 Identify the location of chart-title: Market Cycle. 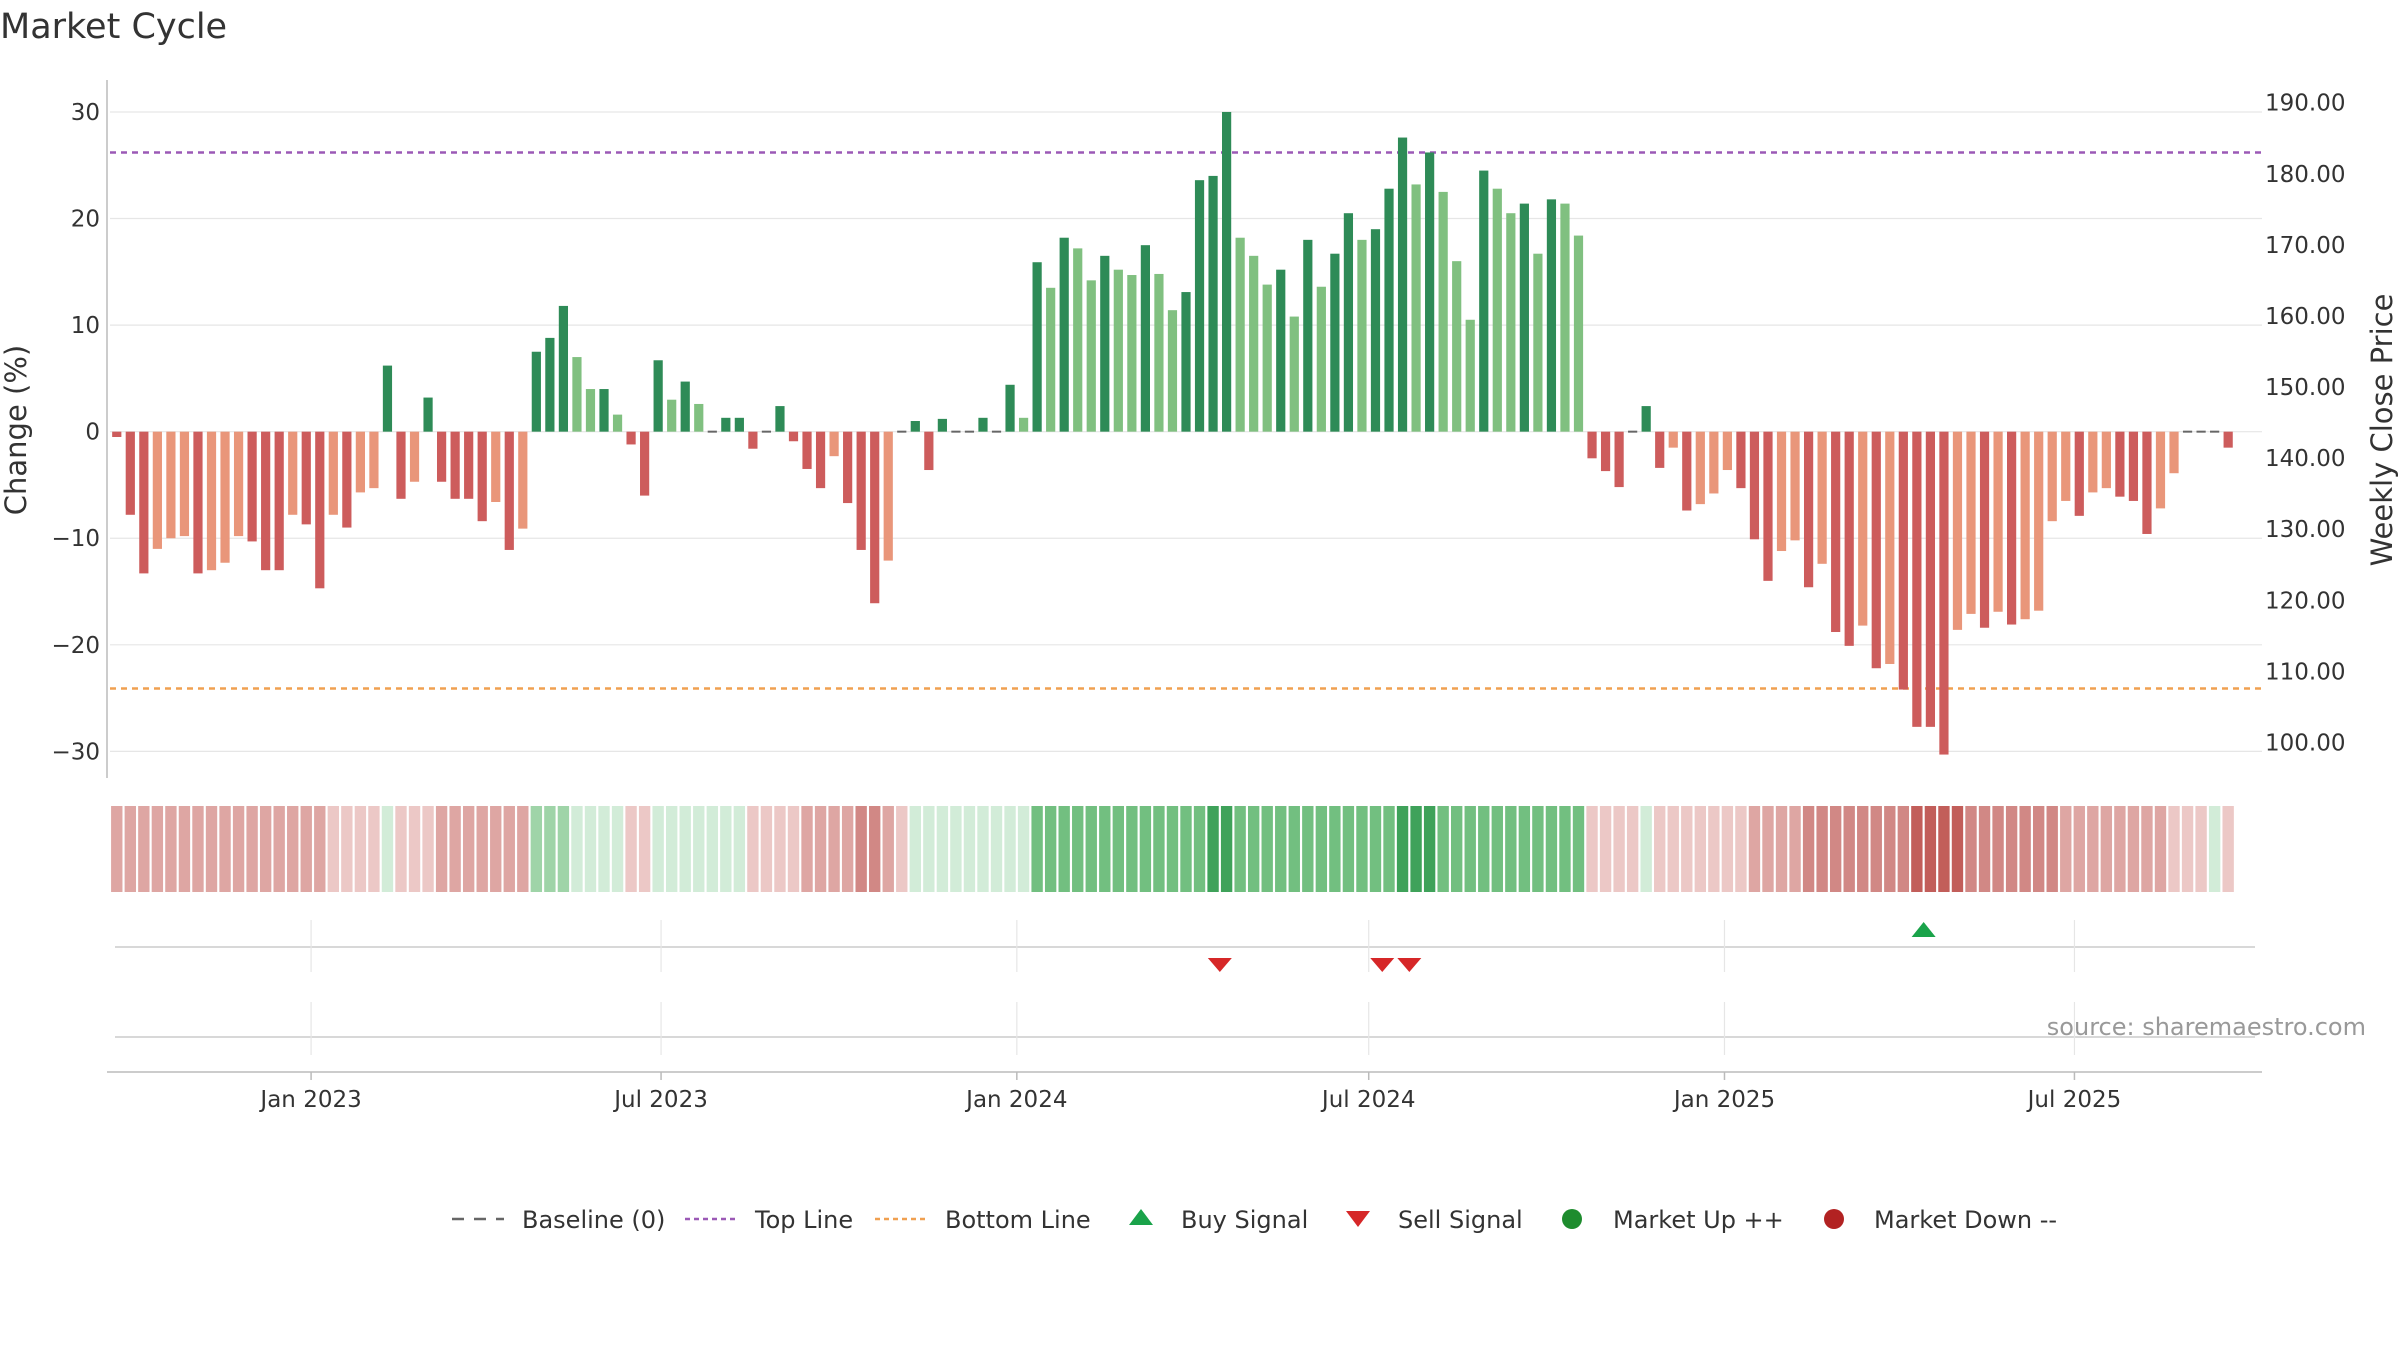
(113, 27).